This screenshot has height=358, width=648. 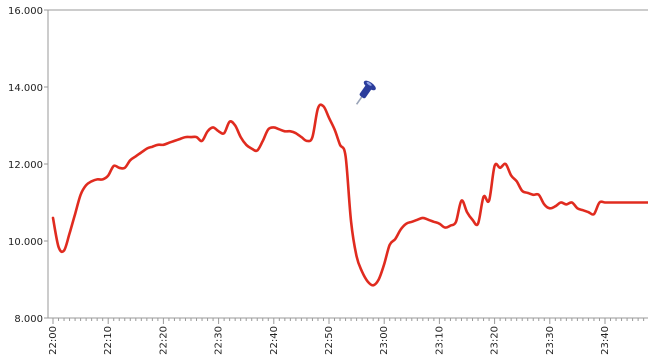 I want to click on pushpin-needle, so click(x=359, y=100).